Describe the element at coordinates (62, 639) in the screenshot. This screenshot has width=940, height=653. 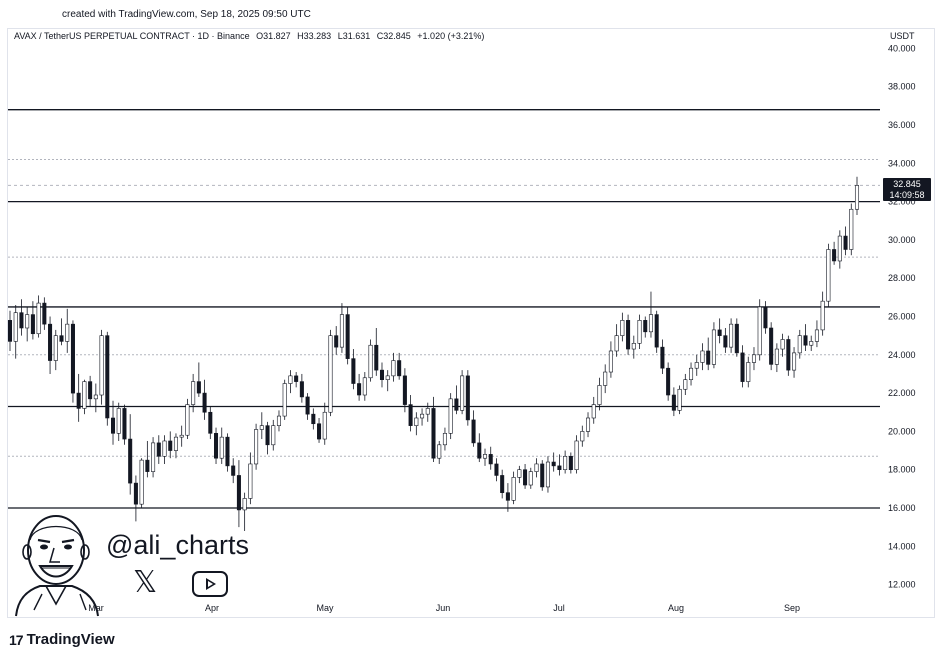
I see `tradingview-branding: 17 TradingView` at that location.